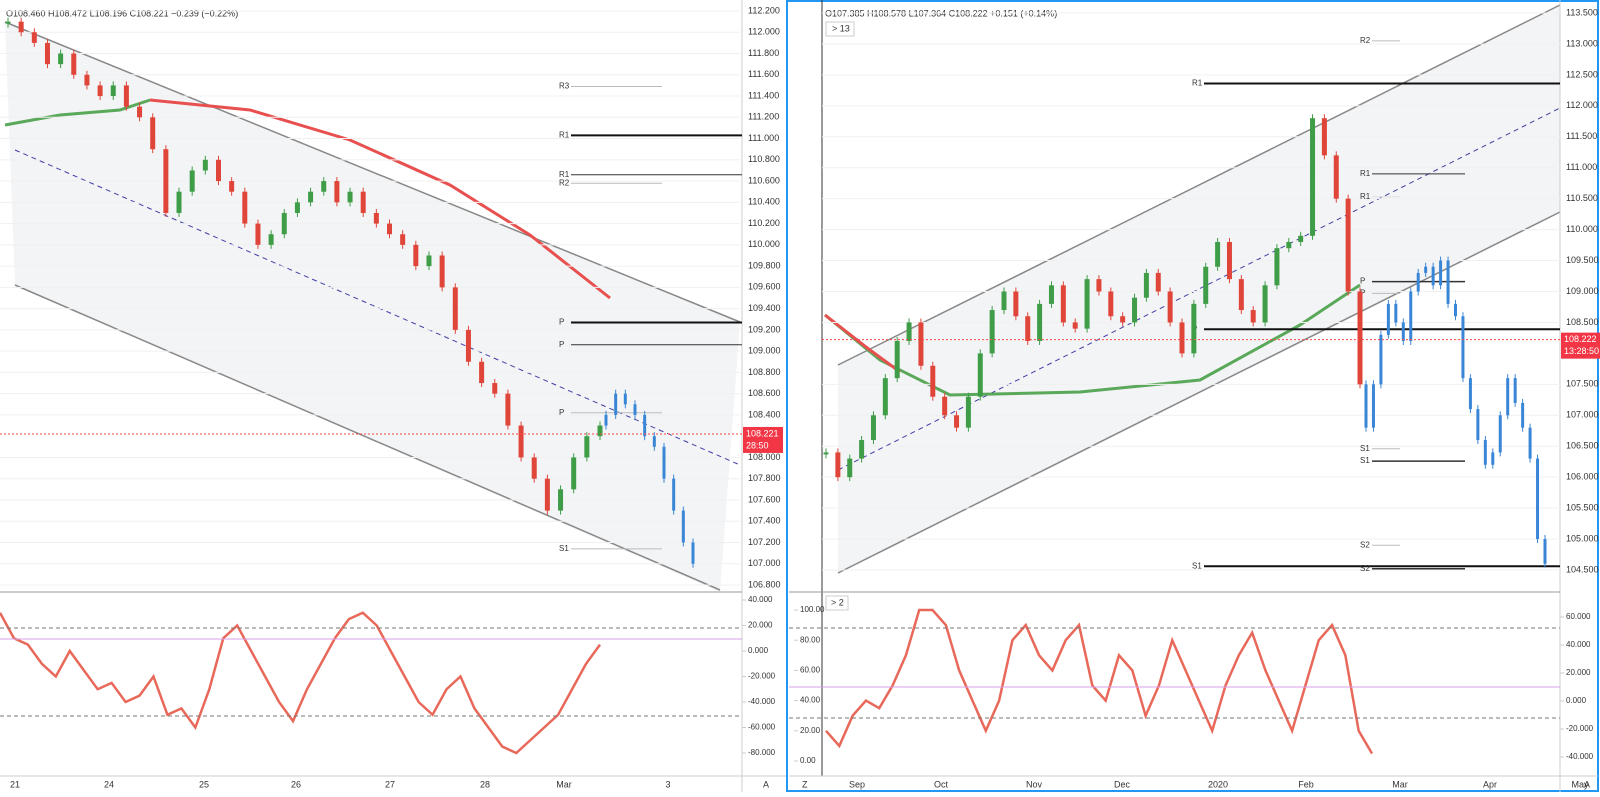 The image size is (1600, 797). Describe the element at coordinates (1490, 784) in the screenshot. I see `time-label: Apr` at that location.